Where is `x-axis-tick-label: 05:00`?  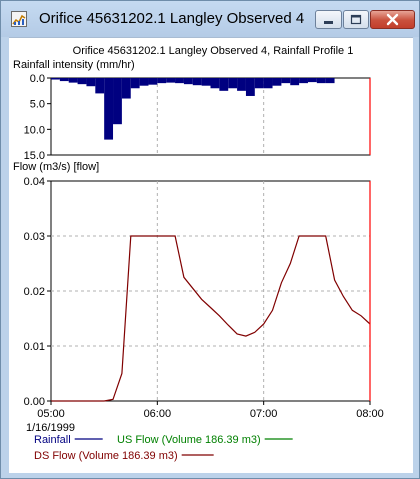 x-axis-tick-label: 05:00 is located at coordinates (51, 414).